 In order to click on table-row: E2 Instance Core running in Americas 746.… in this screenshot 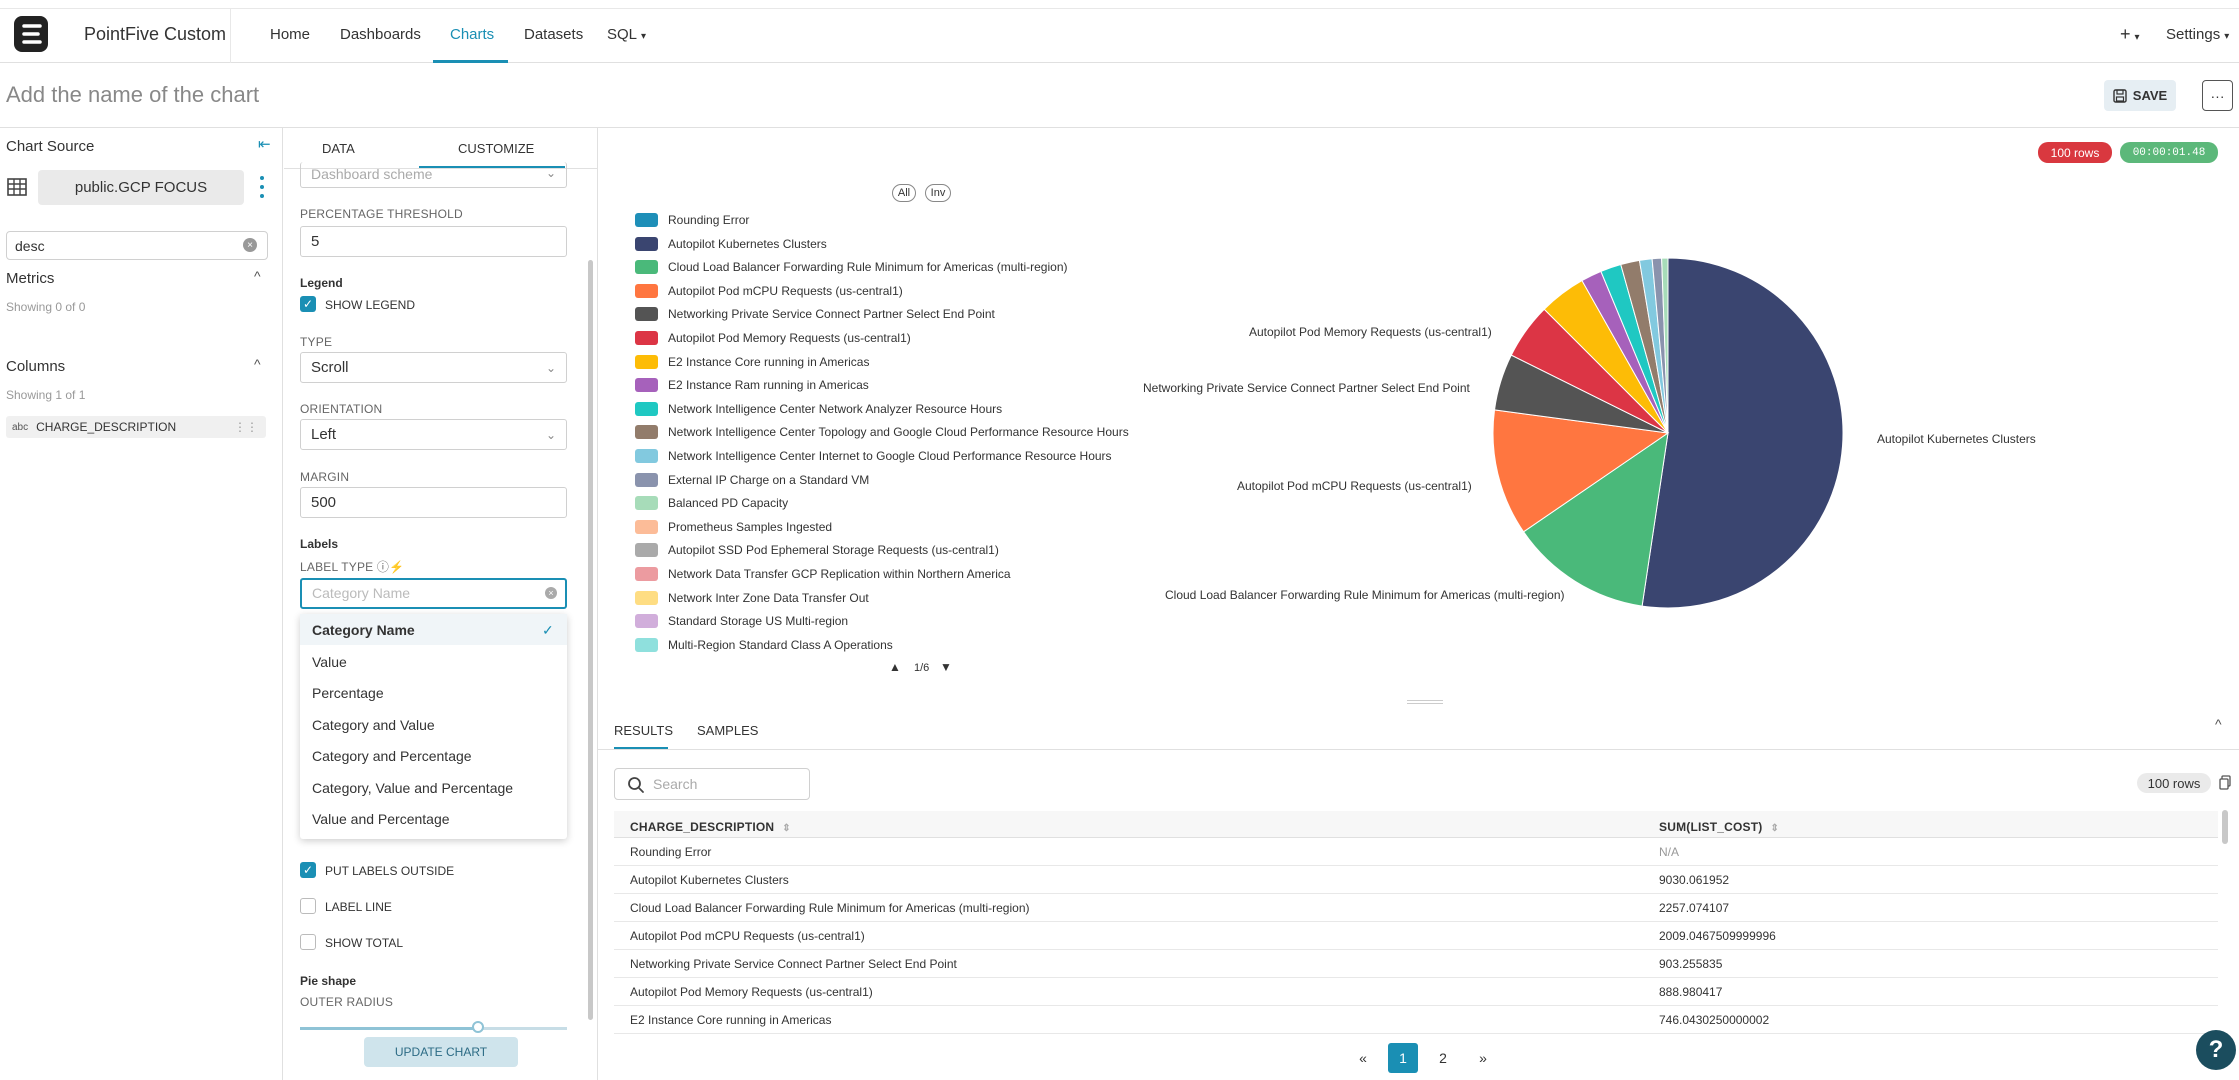, I will do `click(1416, 1020)`.